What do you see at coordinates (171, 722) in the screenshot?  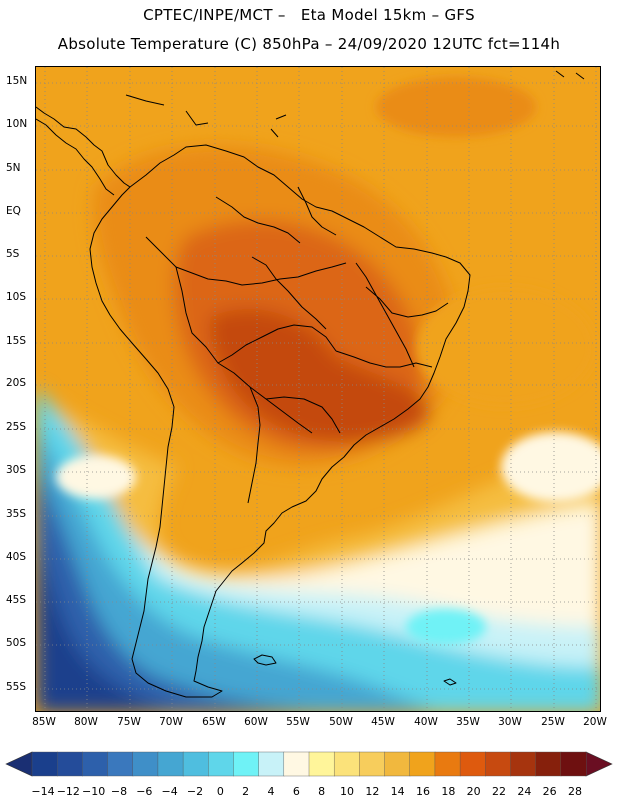 I see `lon-label-70w: 70W` at bounding box center [171, 722].